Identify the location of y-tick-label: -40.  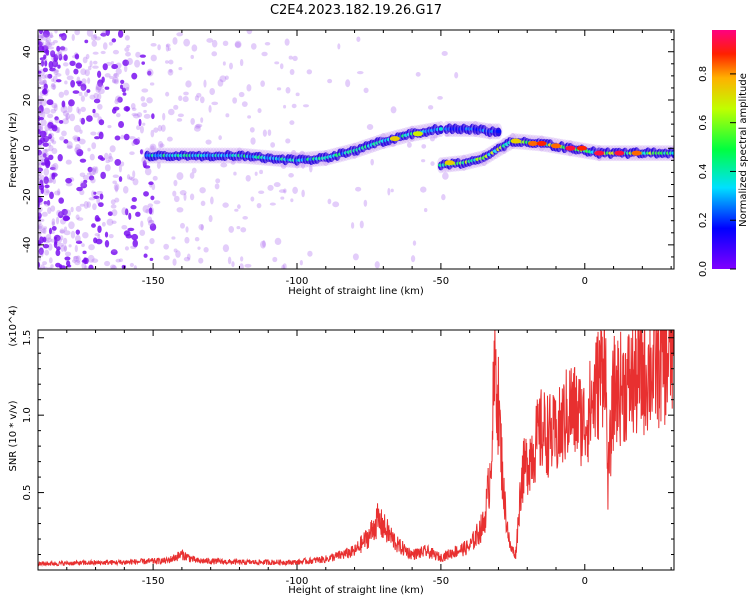
(27, 245).